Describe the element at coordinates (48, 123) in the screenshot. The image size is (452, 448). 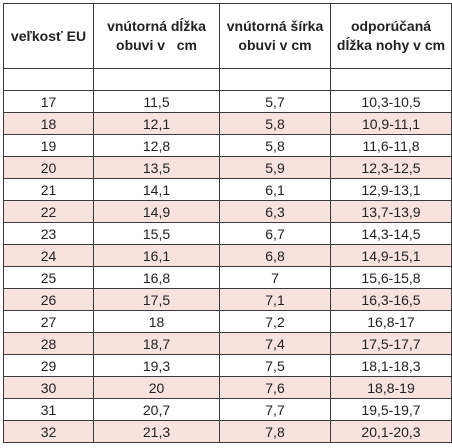
I see `cell-eu-size: 18` at that location.